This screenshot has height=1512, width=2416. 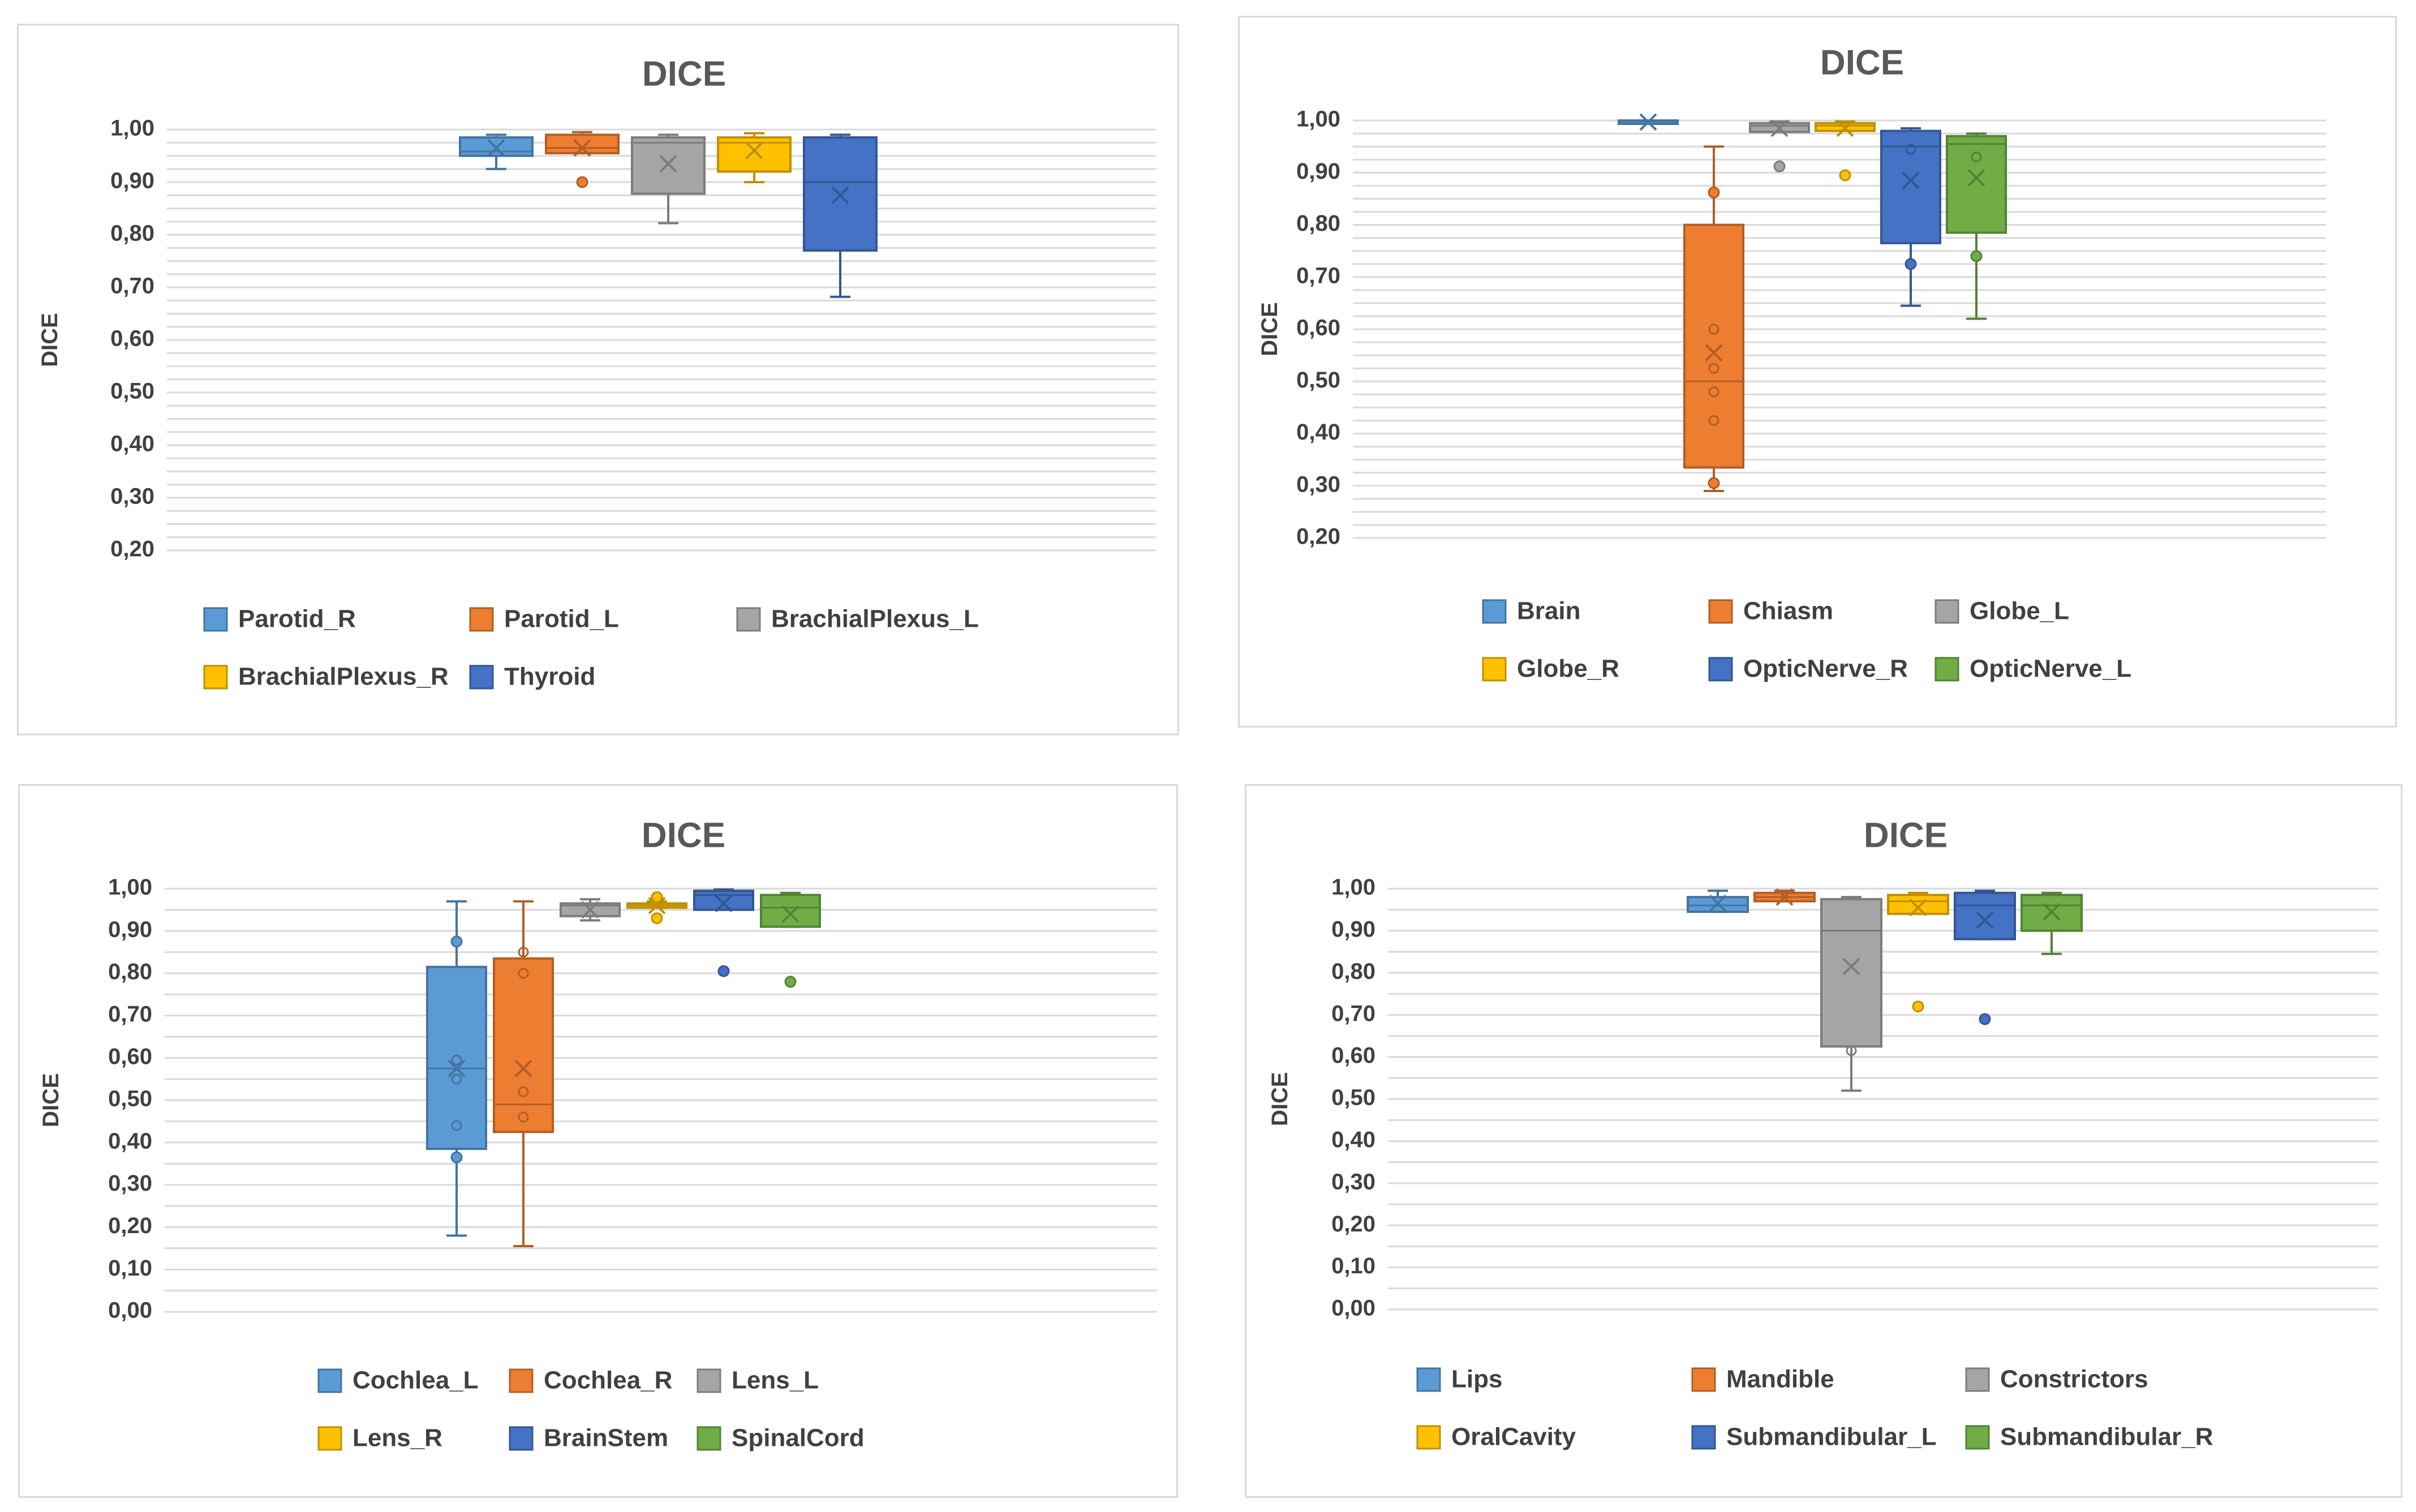 I want to click on box-Mandible, so click(x=1784, y=897).